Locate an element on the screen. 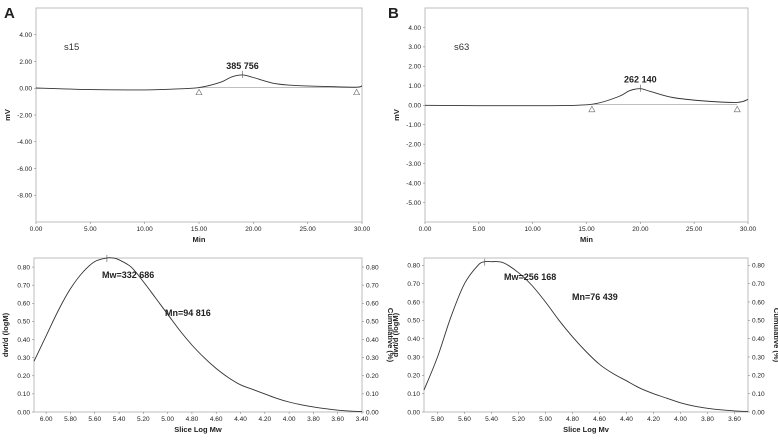  sample-label: s15 is located at coordinates (71, 47).